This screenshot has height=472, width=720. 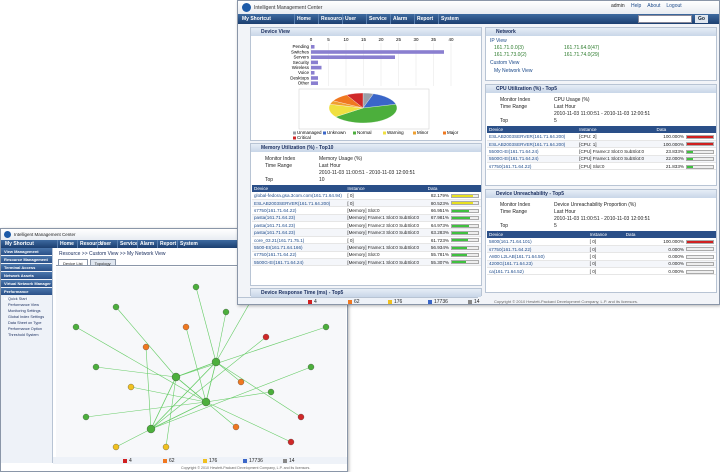 What do you see at coordinates (26, 251) in the screenshot?
I see `menu-section: View Management` at bounding box center [26, 251].